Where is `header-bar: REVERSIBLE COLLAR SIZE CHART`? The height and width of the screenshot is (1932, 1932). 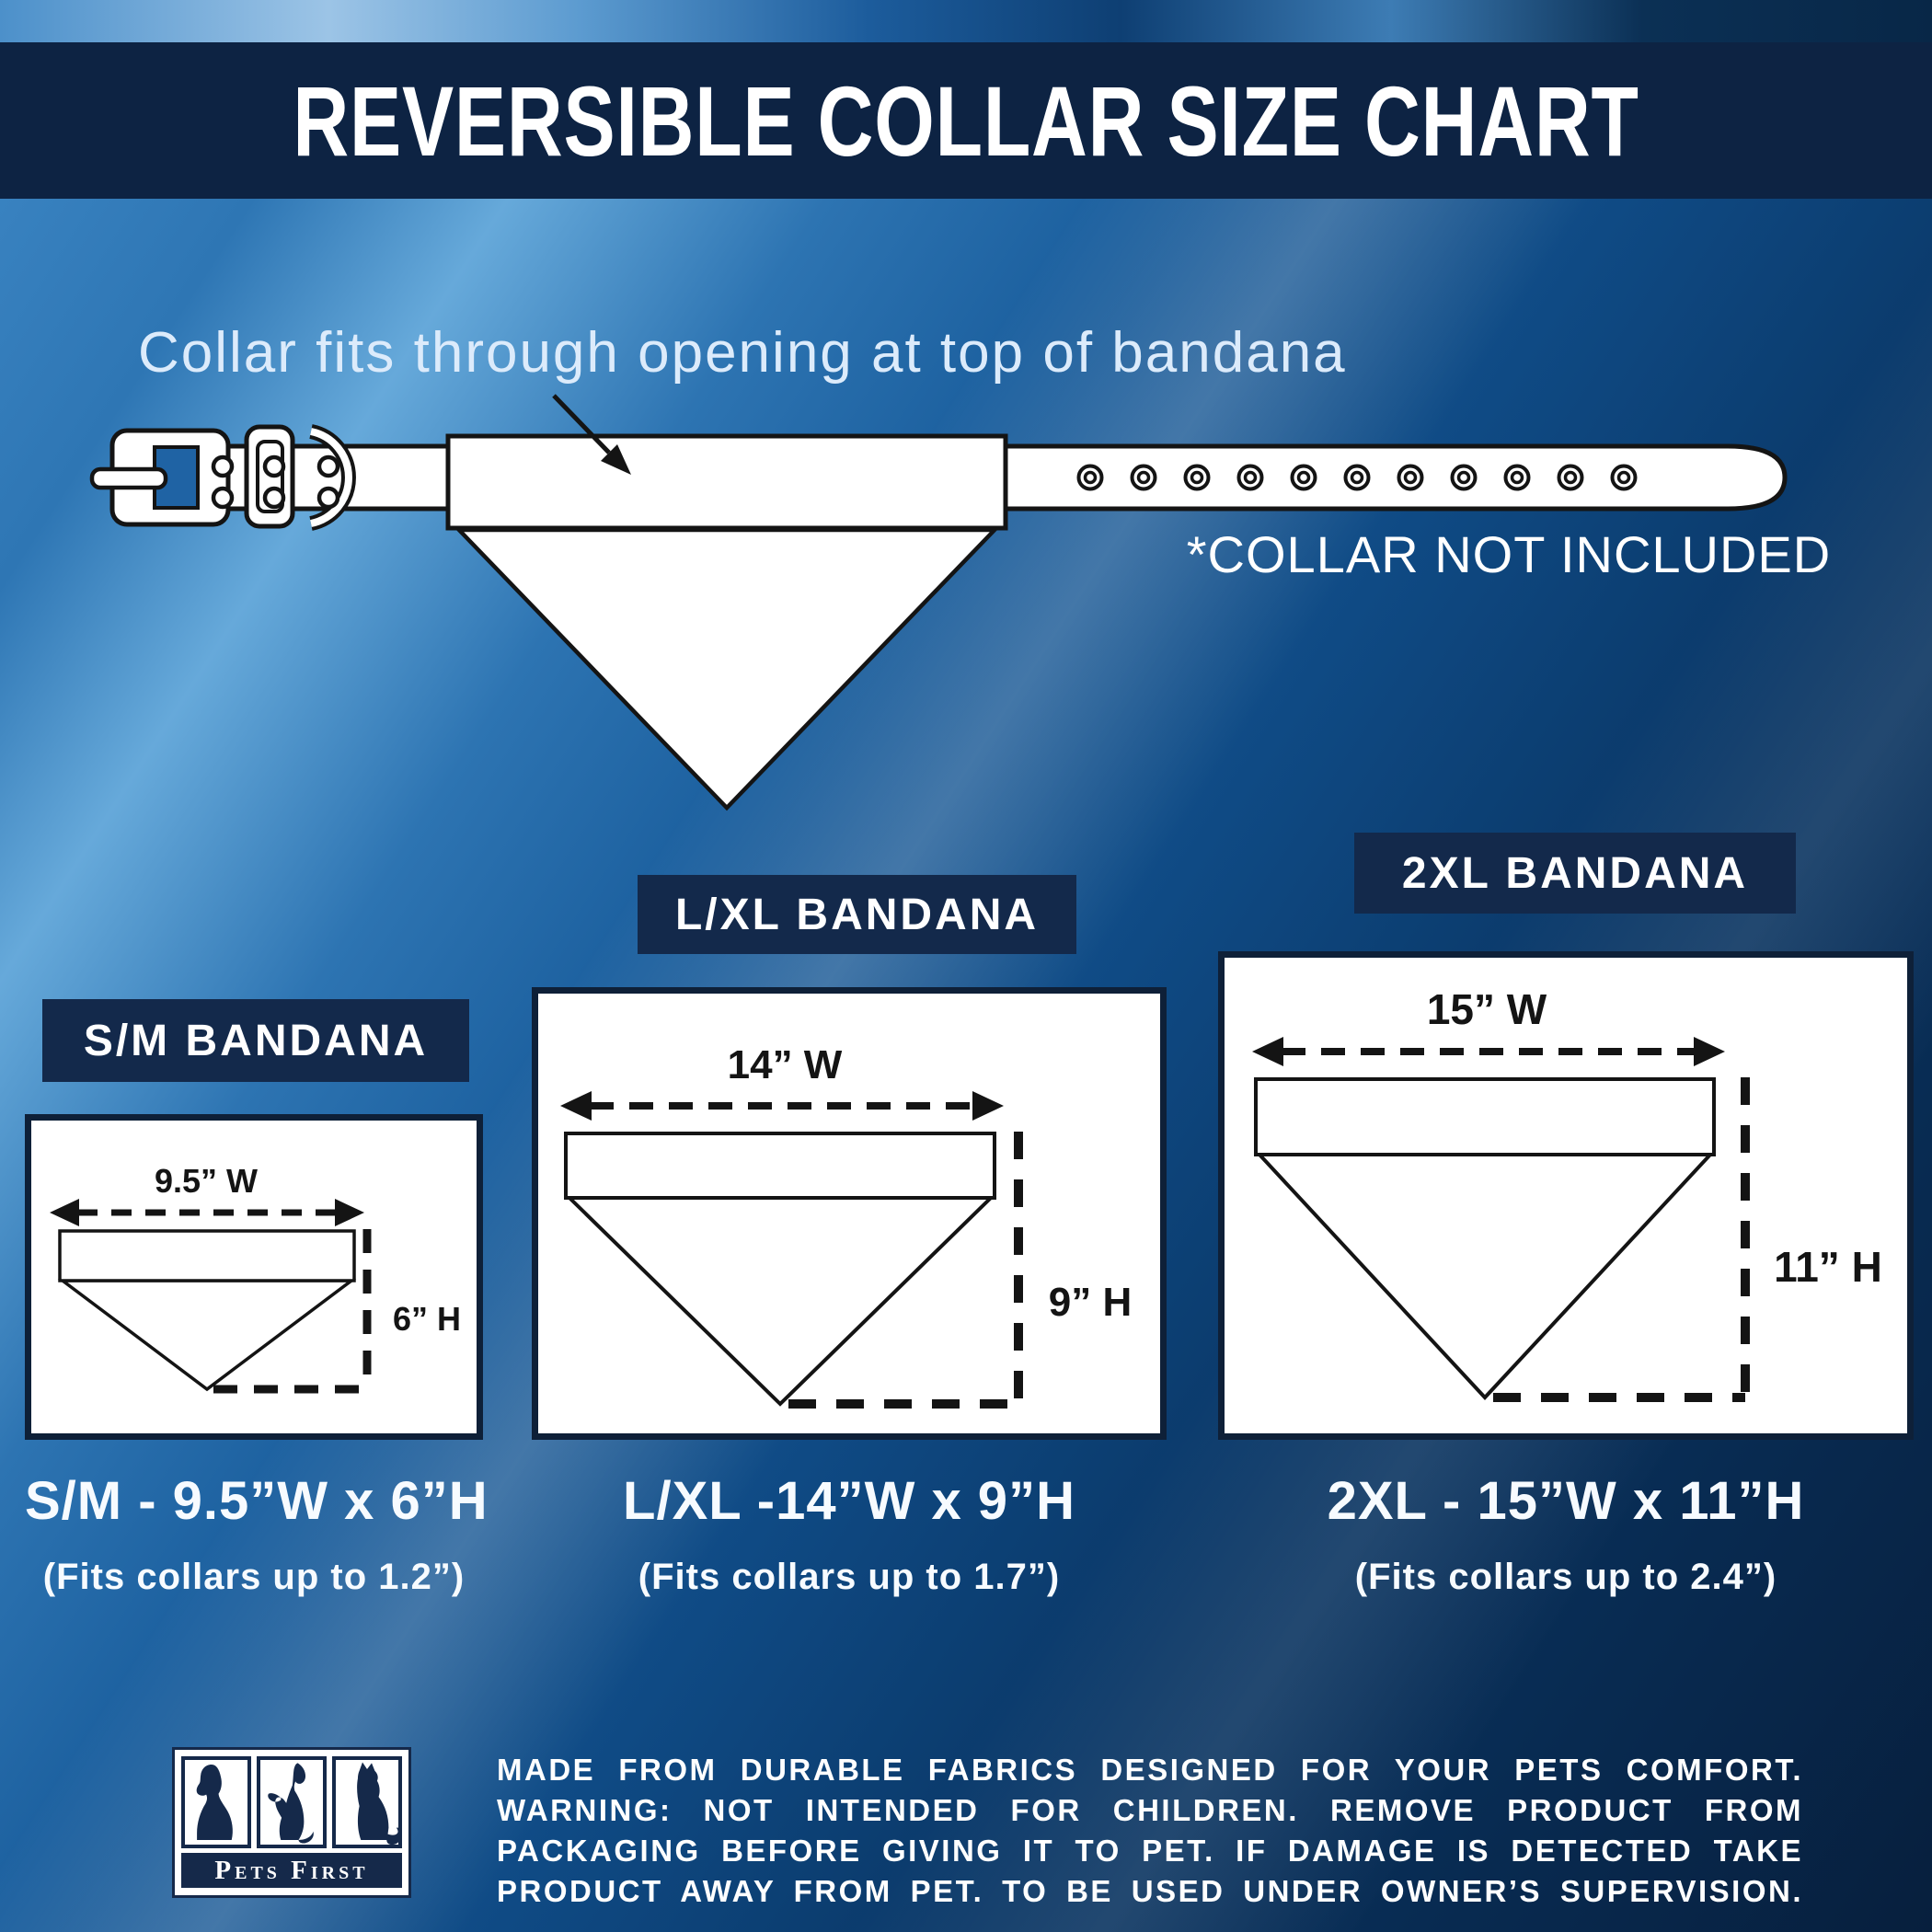
header-bar: REVERSIBLE COLLAR SIZE CHART is located at coordinates (966, 120).